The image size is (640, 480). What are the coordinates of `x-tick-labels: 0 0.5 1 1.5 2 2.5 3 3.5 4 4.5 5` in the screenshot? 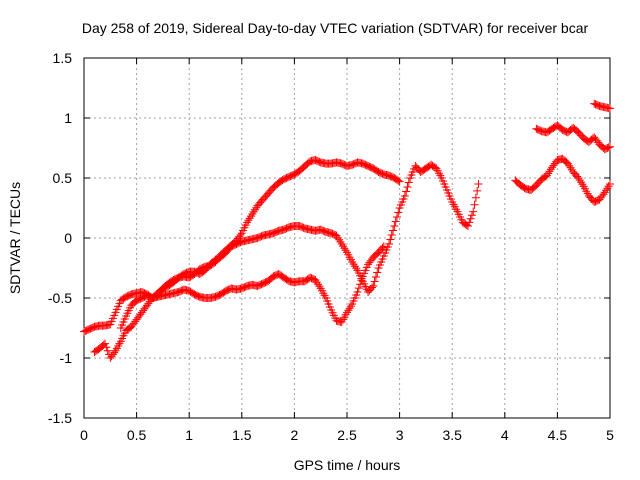 It's located at (347, 435).